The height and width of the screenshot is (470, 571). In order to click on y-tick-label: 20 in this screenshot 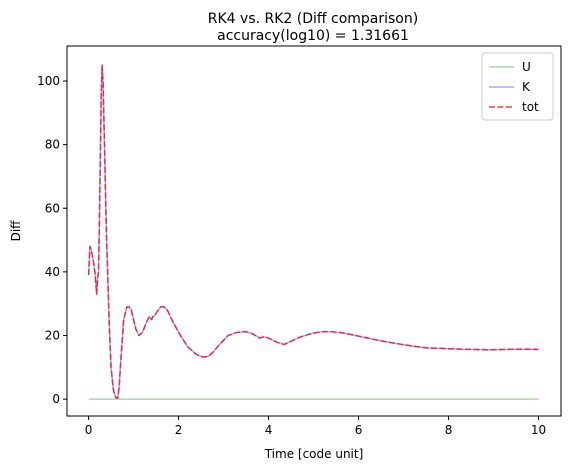, I will do `click(52, 336)`.